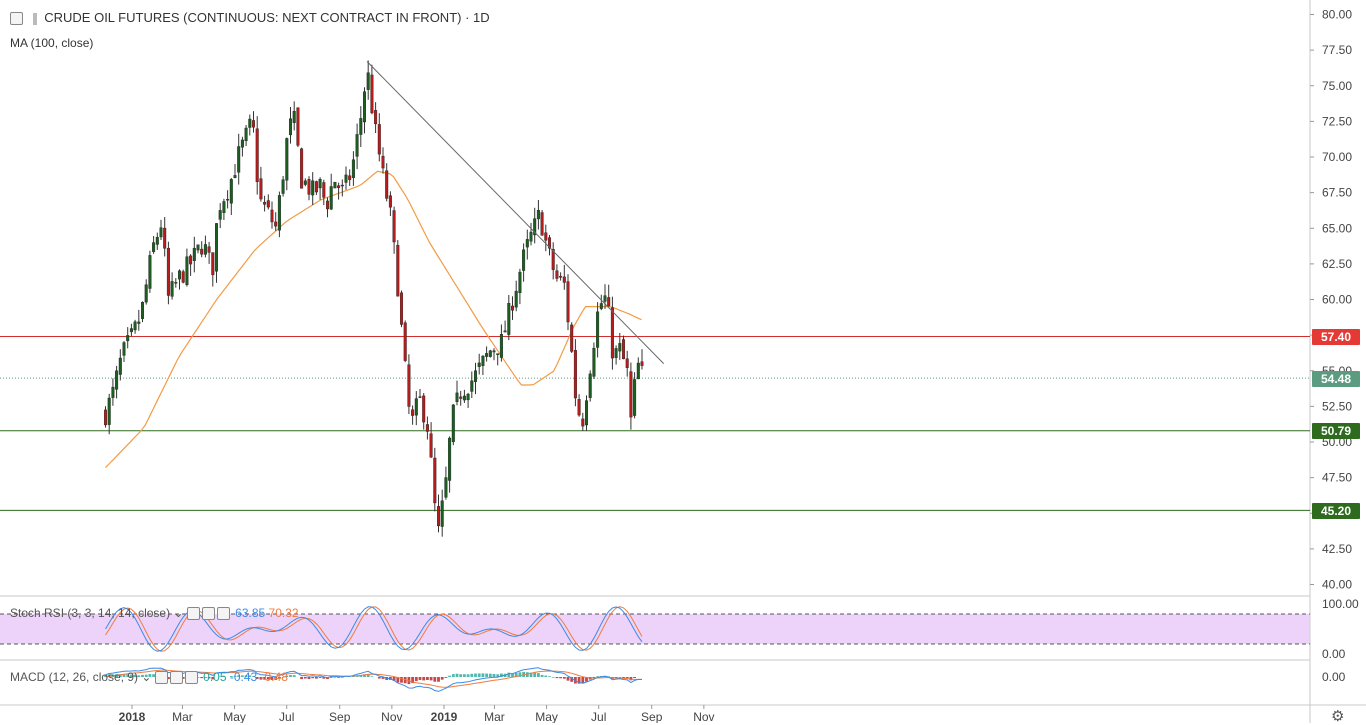 This screenshot has height=725, width=1366. What do you see at coordinates (90, 613) in the screenshot?
I see `stoch-rsi-label: Stoch RSI (3, 3, 14, 14, close)` at bounding box center [90, 613].